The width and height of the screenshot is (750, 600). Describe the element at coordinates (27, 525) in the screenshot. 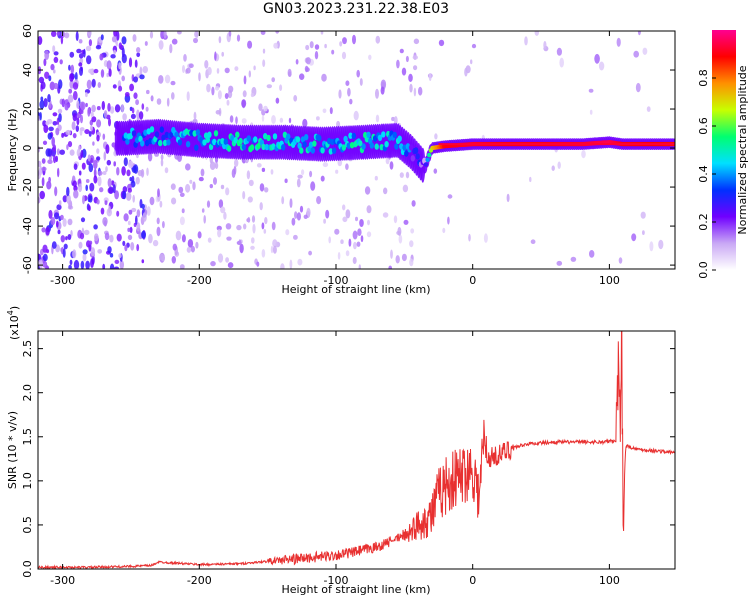

I see `snr-ytick-label: 0.5` at that location.